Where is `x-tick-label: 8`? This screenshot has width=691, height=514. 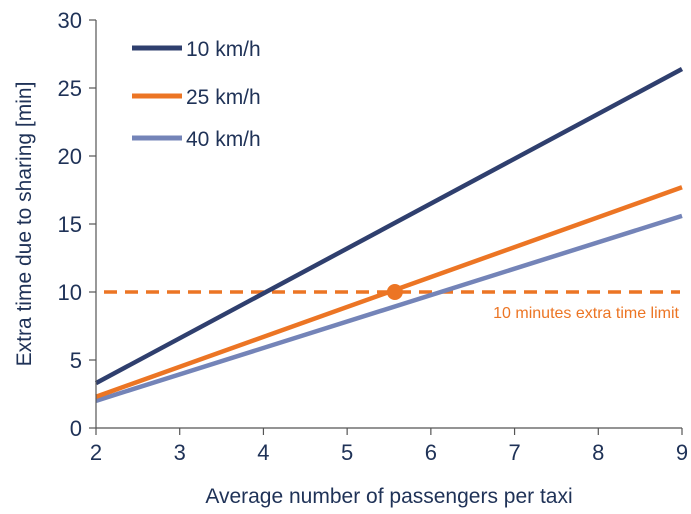 x-tick-label: 8 is located at coordinates (598, 452).